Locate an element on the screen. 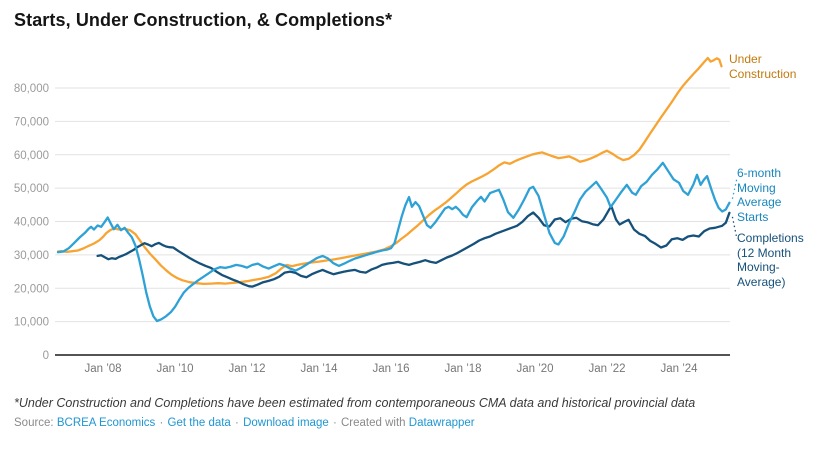 The width and height of the screenshot is (824, 457). source-label: Source: is located at coordinates (34, 423).